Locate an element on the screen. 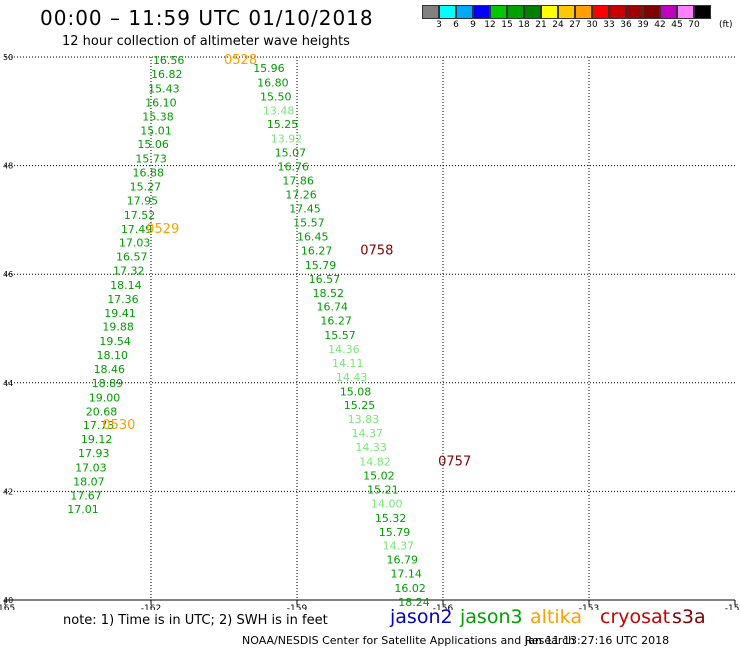 This screenshot has width=740, height=650. wave-height-label: 15.01 is located at coordinates (156, 131).